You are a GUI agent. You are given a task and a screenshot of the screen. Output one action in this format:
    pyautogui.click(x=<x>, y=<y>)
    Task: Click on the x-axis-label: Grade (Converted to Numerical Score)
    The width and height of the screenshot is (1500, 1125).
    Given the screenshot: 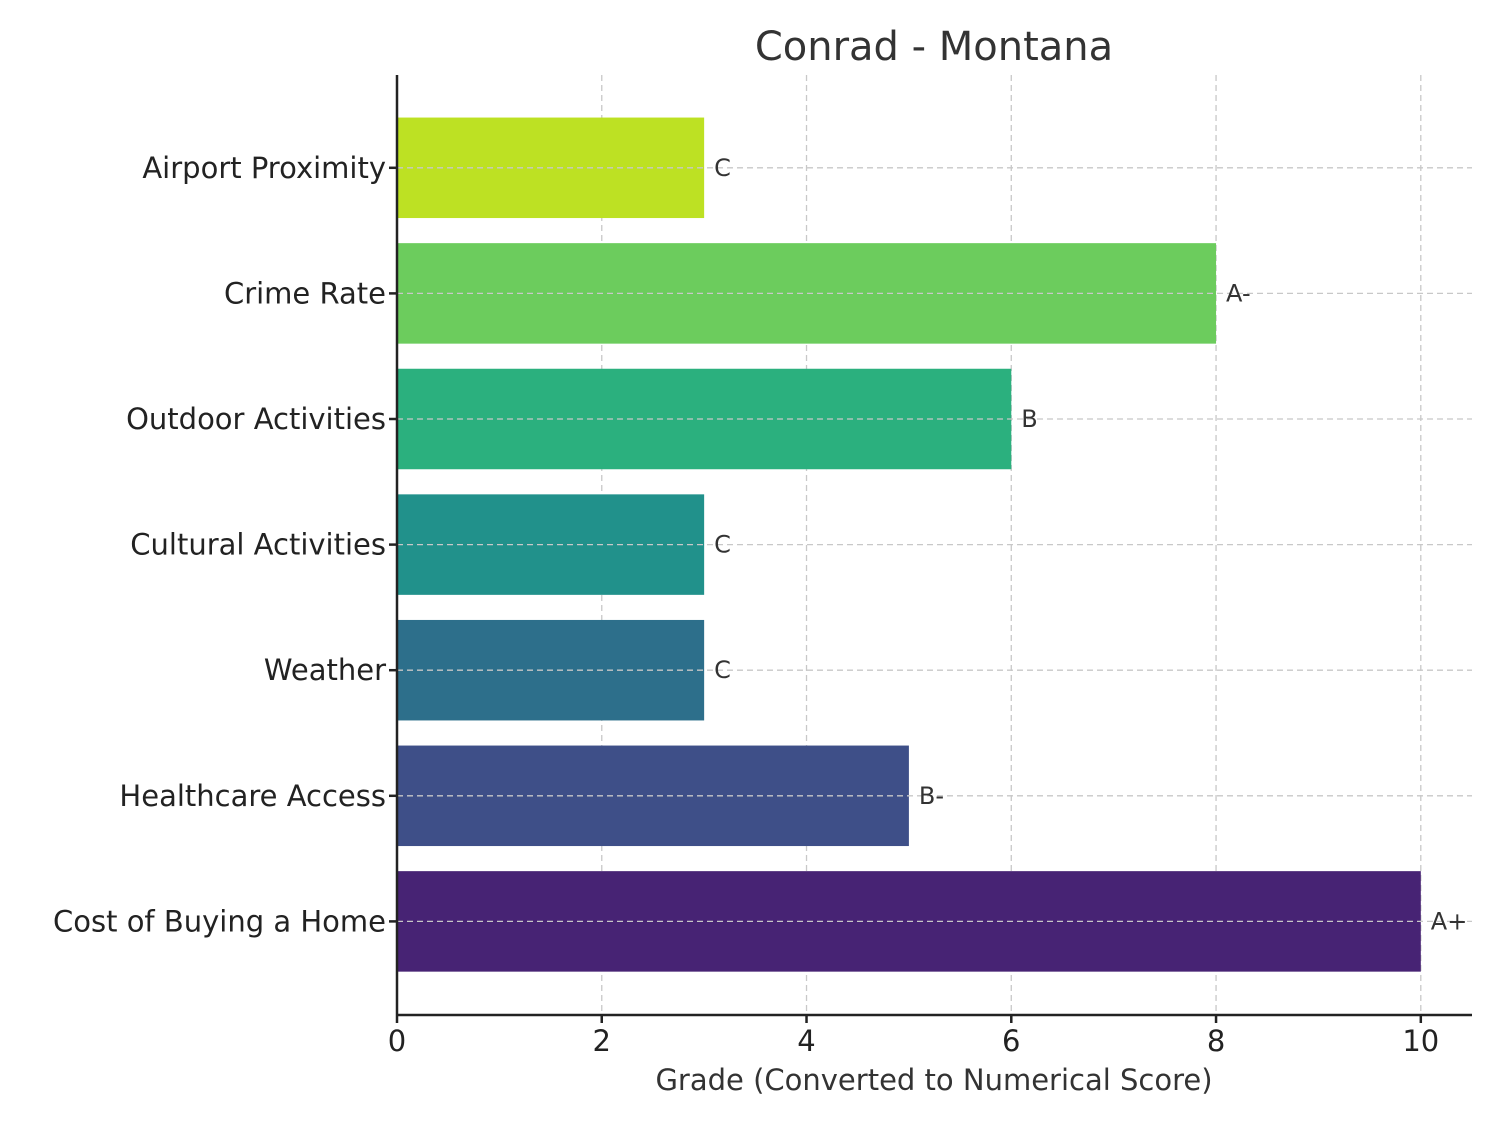 What is the action you would take?
    pyautogui.click(x=933, y=1080)
    